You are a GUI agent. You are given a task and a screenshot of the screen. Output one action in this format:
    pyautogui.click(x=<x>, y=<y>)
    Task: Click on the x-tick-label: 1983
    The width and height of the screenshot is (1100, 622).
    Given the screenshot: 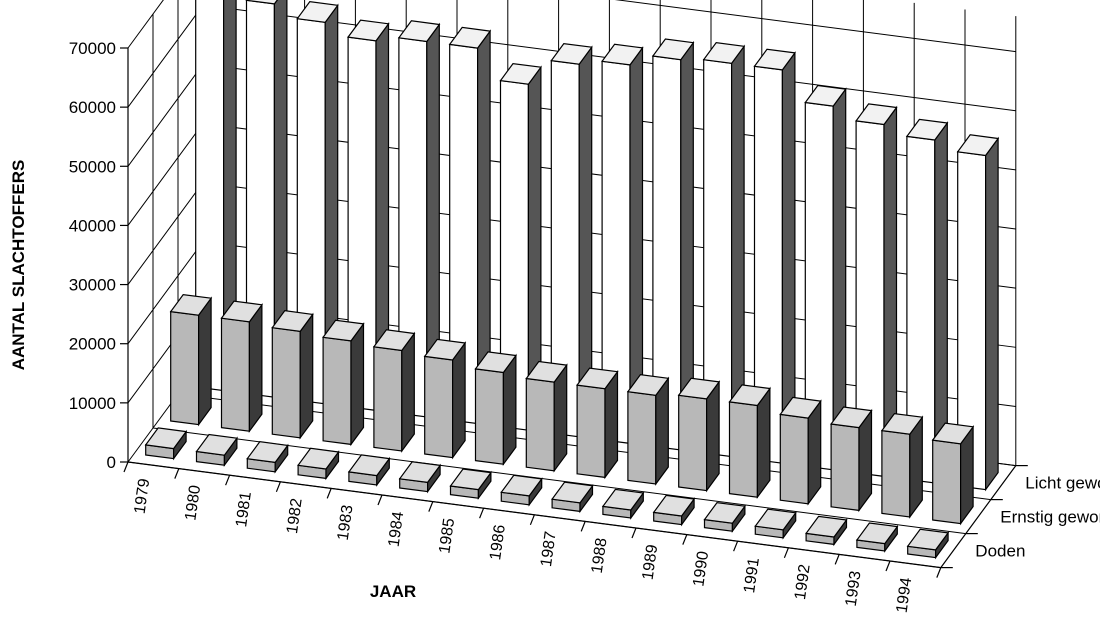 What is the action you would take?
    pyautogui.click(x=346, y=523)
    